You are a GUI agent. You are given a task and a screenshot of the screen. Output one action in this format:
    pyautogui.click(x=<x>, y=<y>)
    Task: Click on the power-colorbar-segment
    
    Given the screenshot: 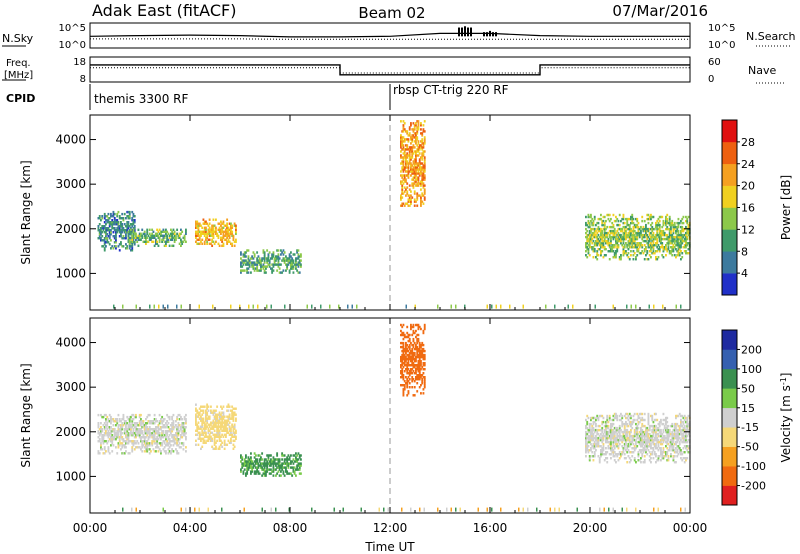 What is the action you would take?
    pyautogui.click(x=729, y=284)
    